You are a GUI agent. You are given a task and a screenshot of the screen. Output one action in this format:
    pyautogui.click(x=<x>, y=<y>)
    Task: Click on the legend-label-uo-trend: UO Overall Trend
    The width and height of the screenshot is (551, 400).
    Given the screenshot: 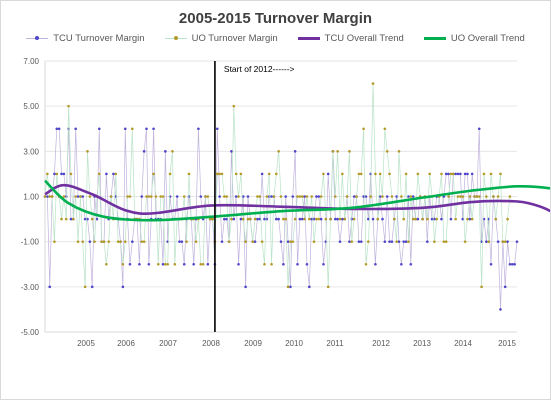 What is the action you would take?
    pyautogui.click(x=487, y=38)
    